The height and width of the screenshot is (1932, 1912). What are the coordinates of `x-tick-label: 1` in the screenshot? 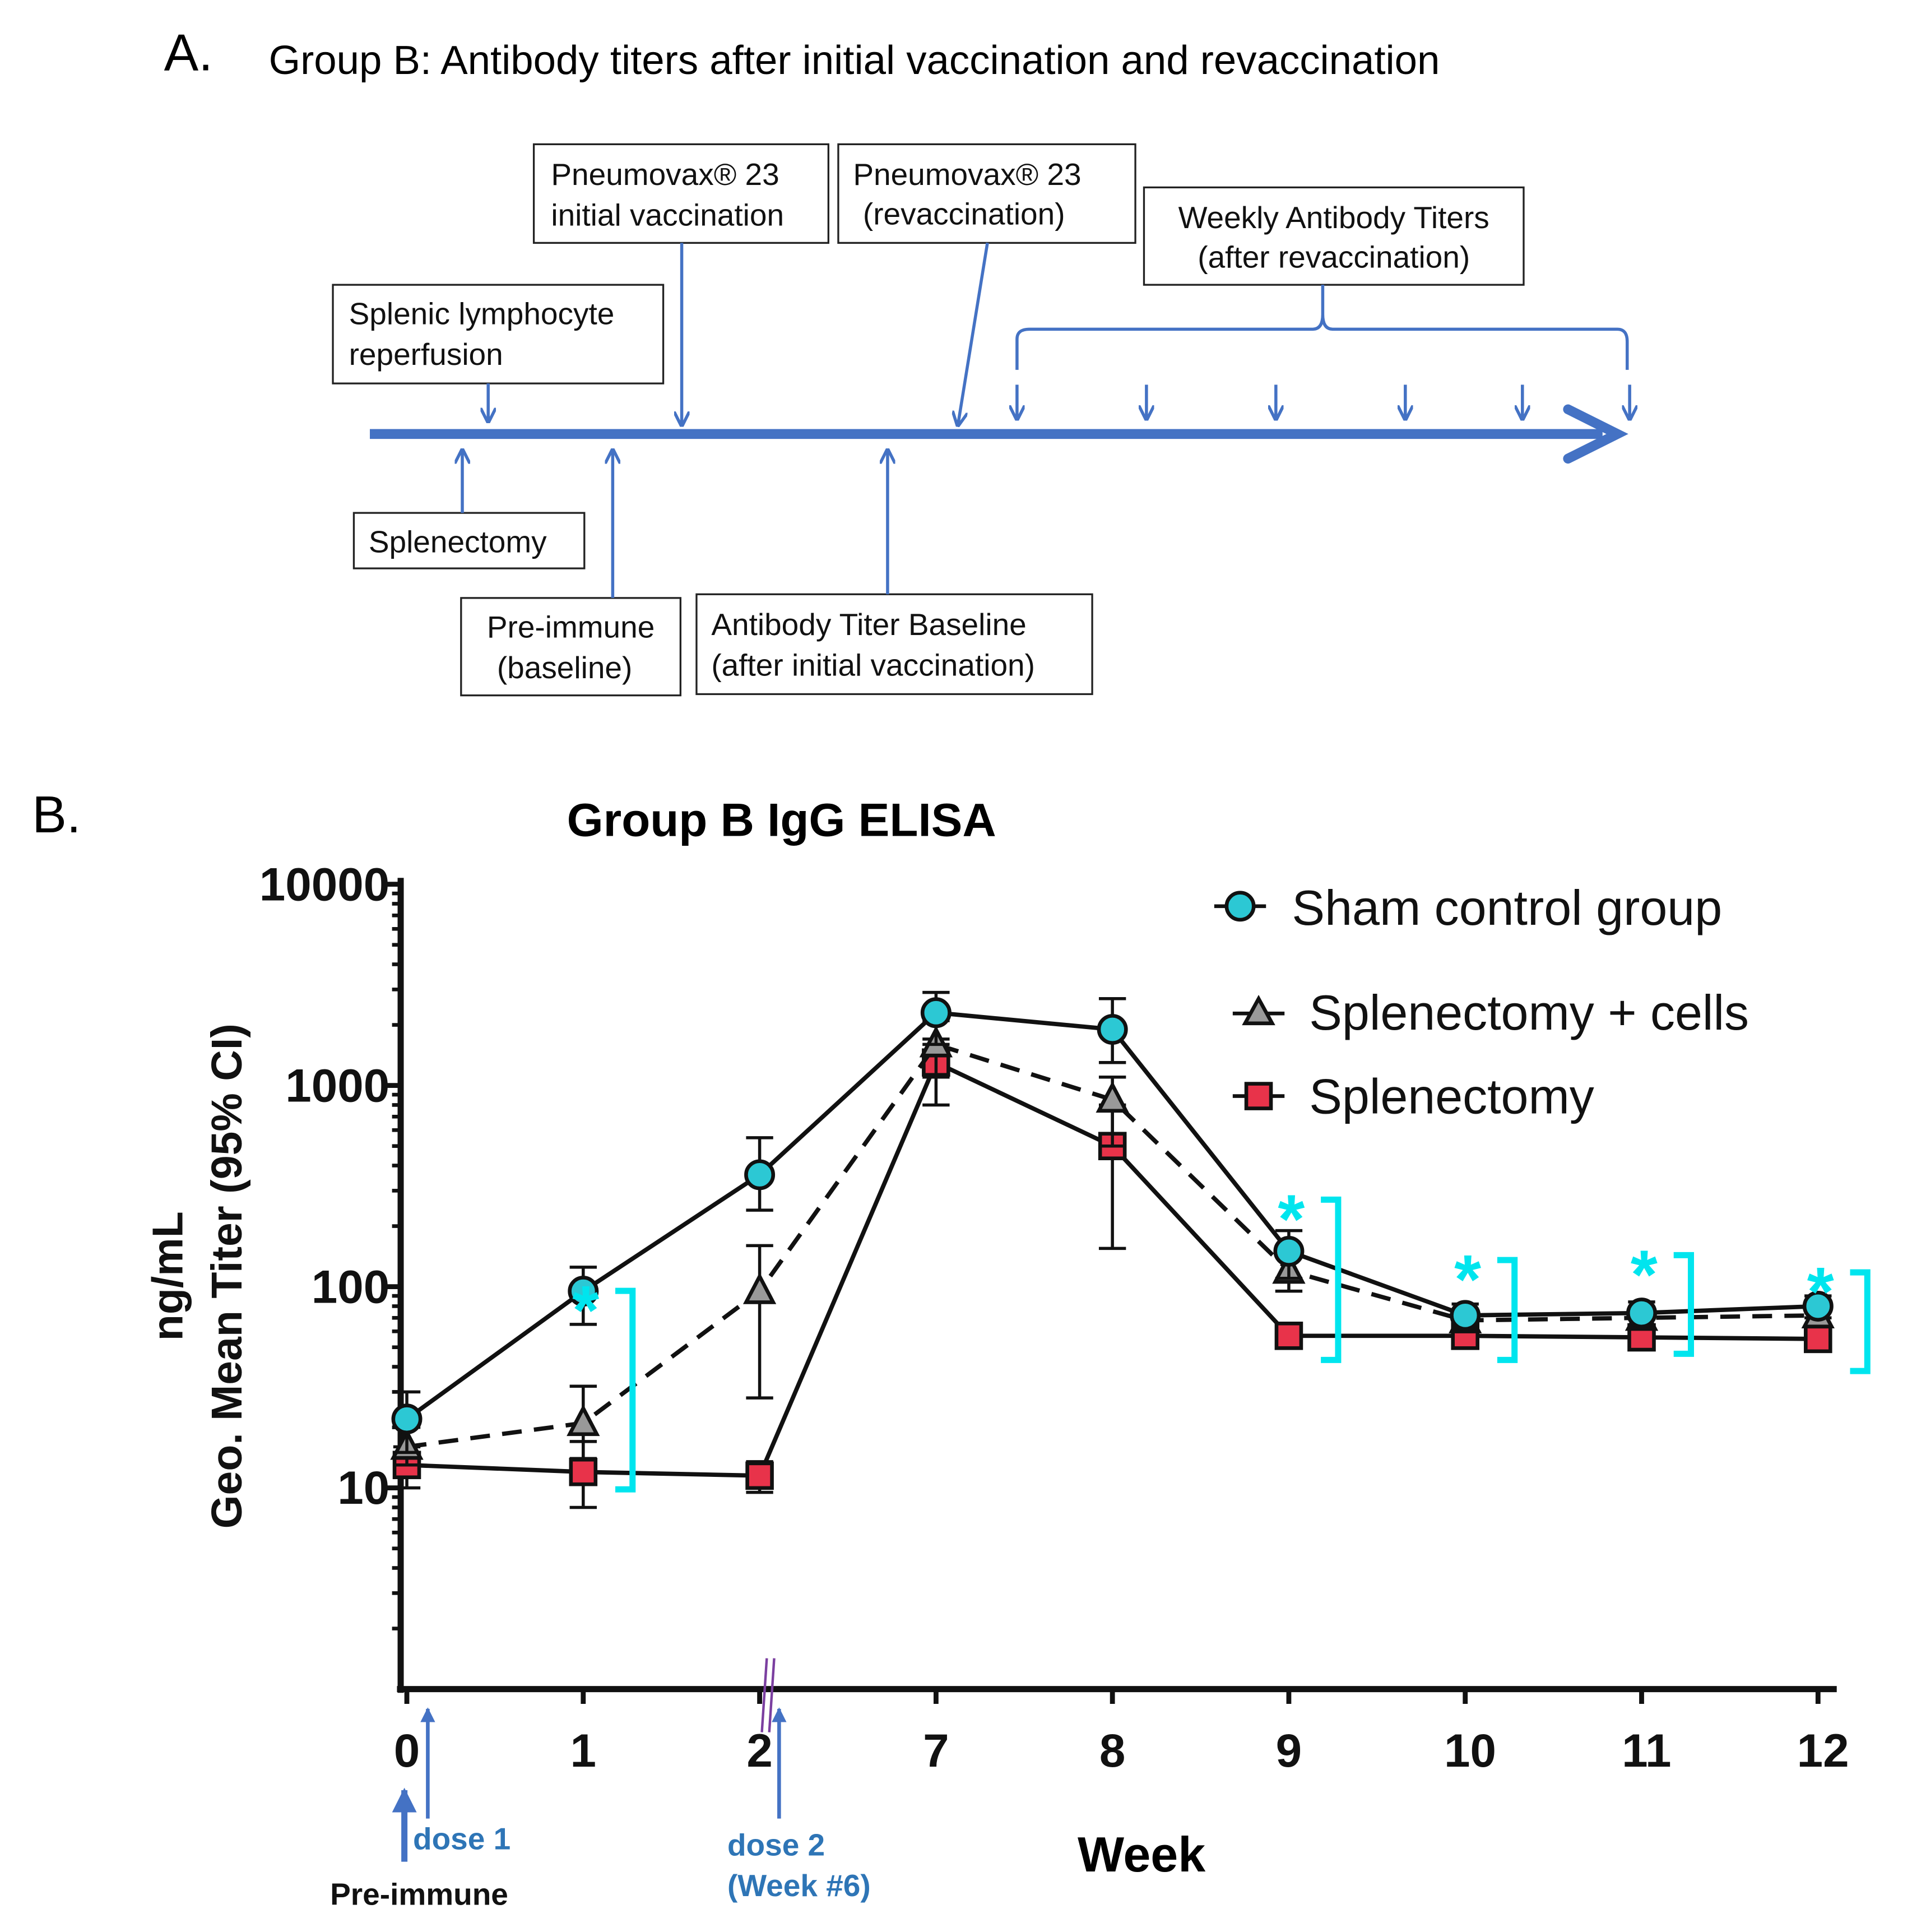 It's located at (583, 1750).